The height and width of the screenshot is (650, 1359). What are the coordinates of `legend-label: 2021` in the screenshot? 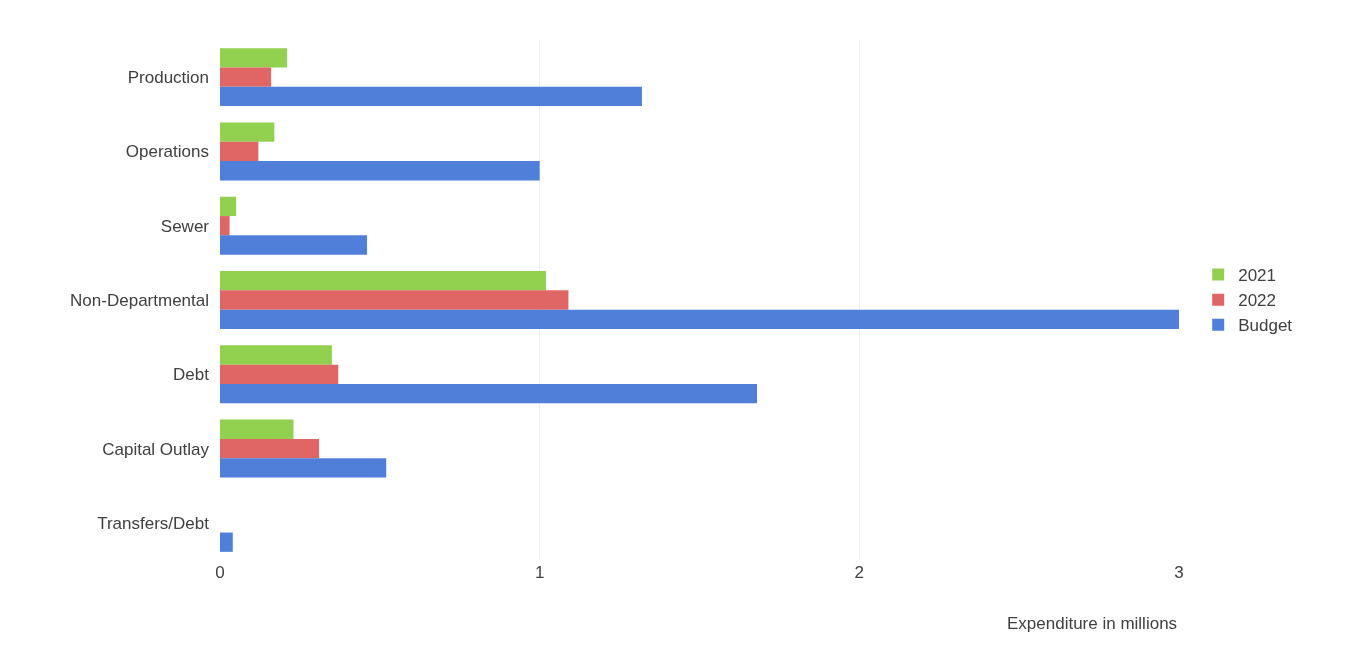 It's located at (1257, 276).